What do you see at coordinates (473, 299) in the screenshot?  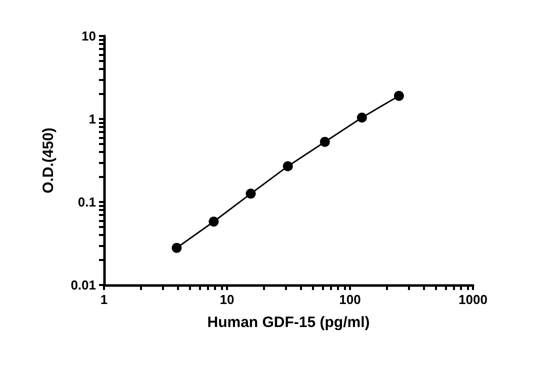 I see `x-tick-label: 1000` at bounding box center [473, 299].